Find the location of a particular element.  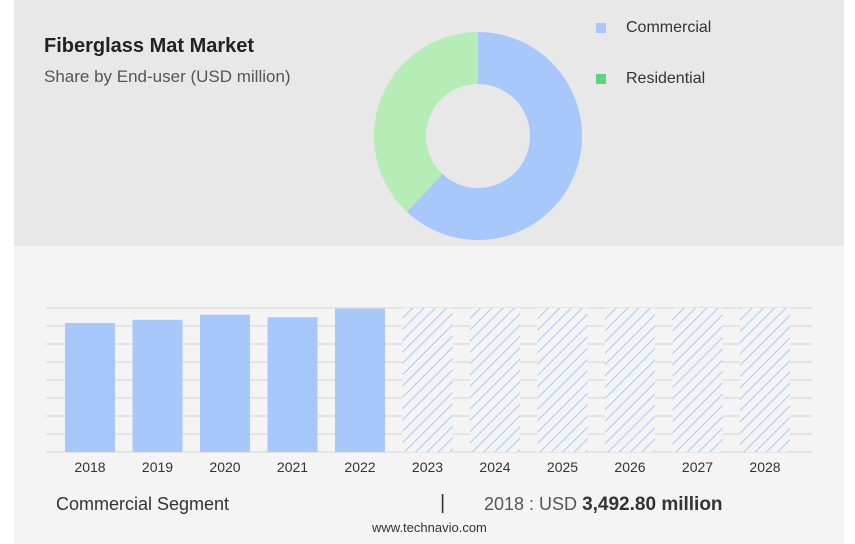

donut-slice-commercial is located at coordinates (494, 136).